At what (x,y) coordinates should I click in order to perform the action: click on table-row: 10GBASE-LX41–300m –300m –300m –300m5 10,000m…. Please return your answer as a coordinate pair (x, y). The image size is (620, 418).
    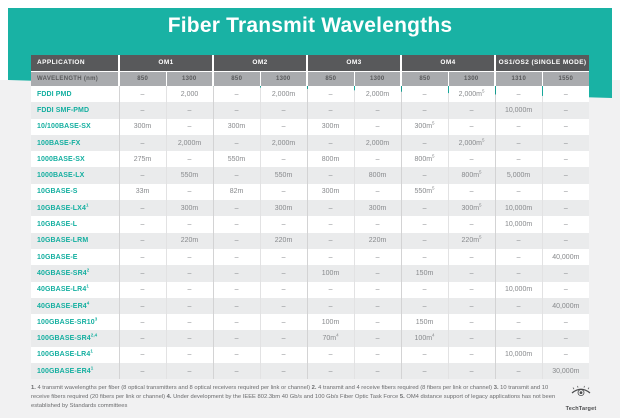
    Looking at the image, I should click on (310, 208).